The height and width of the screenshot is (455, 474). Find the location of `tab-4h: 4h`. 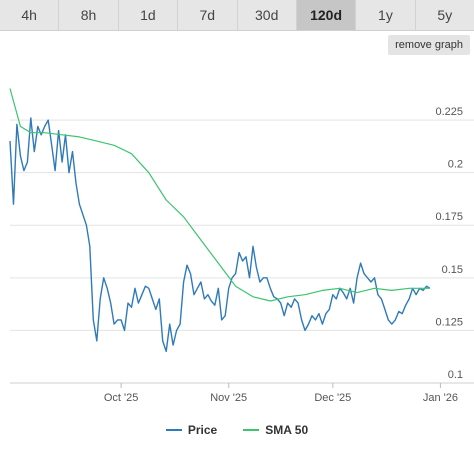

tab-4h: 4h is located at coordinates (30, 15).